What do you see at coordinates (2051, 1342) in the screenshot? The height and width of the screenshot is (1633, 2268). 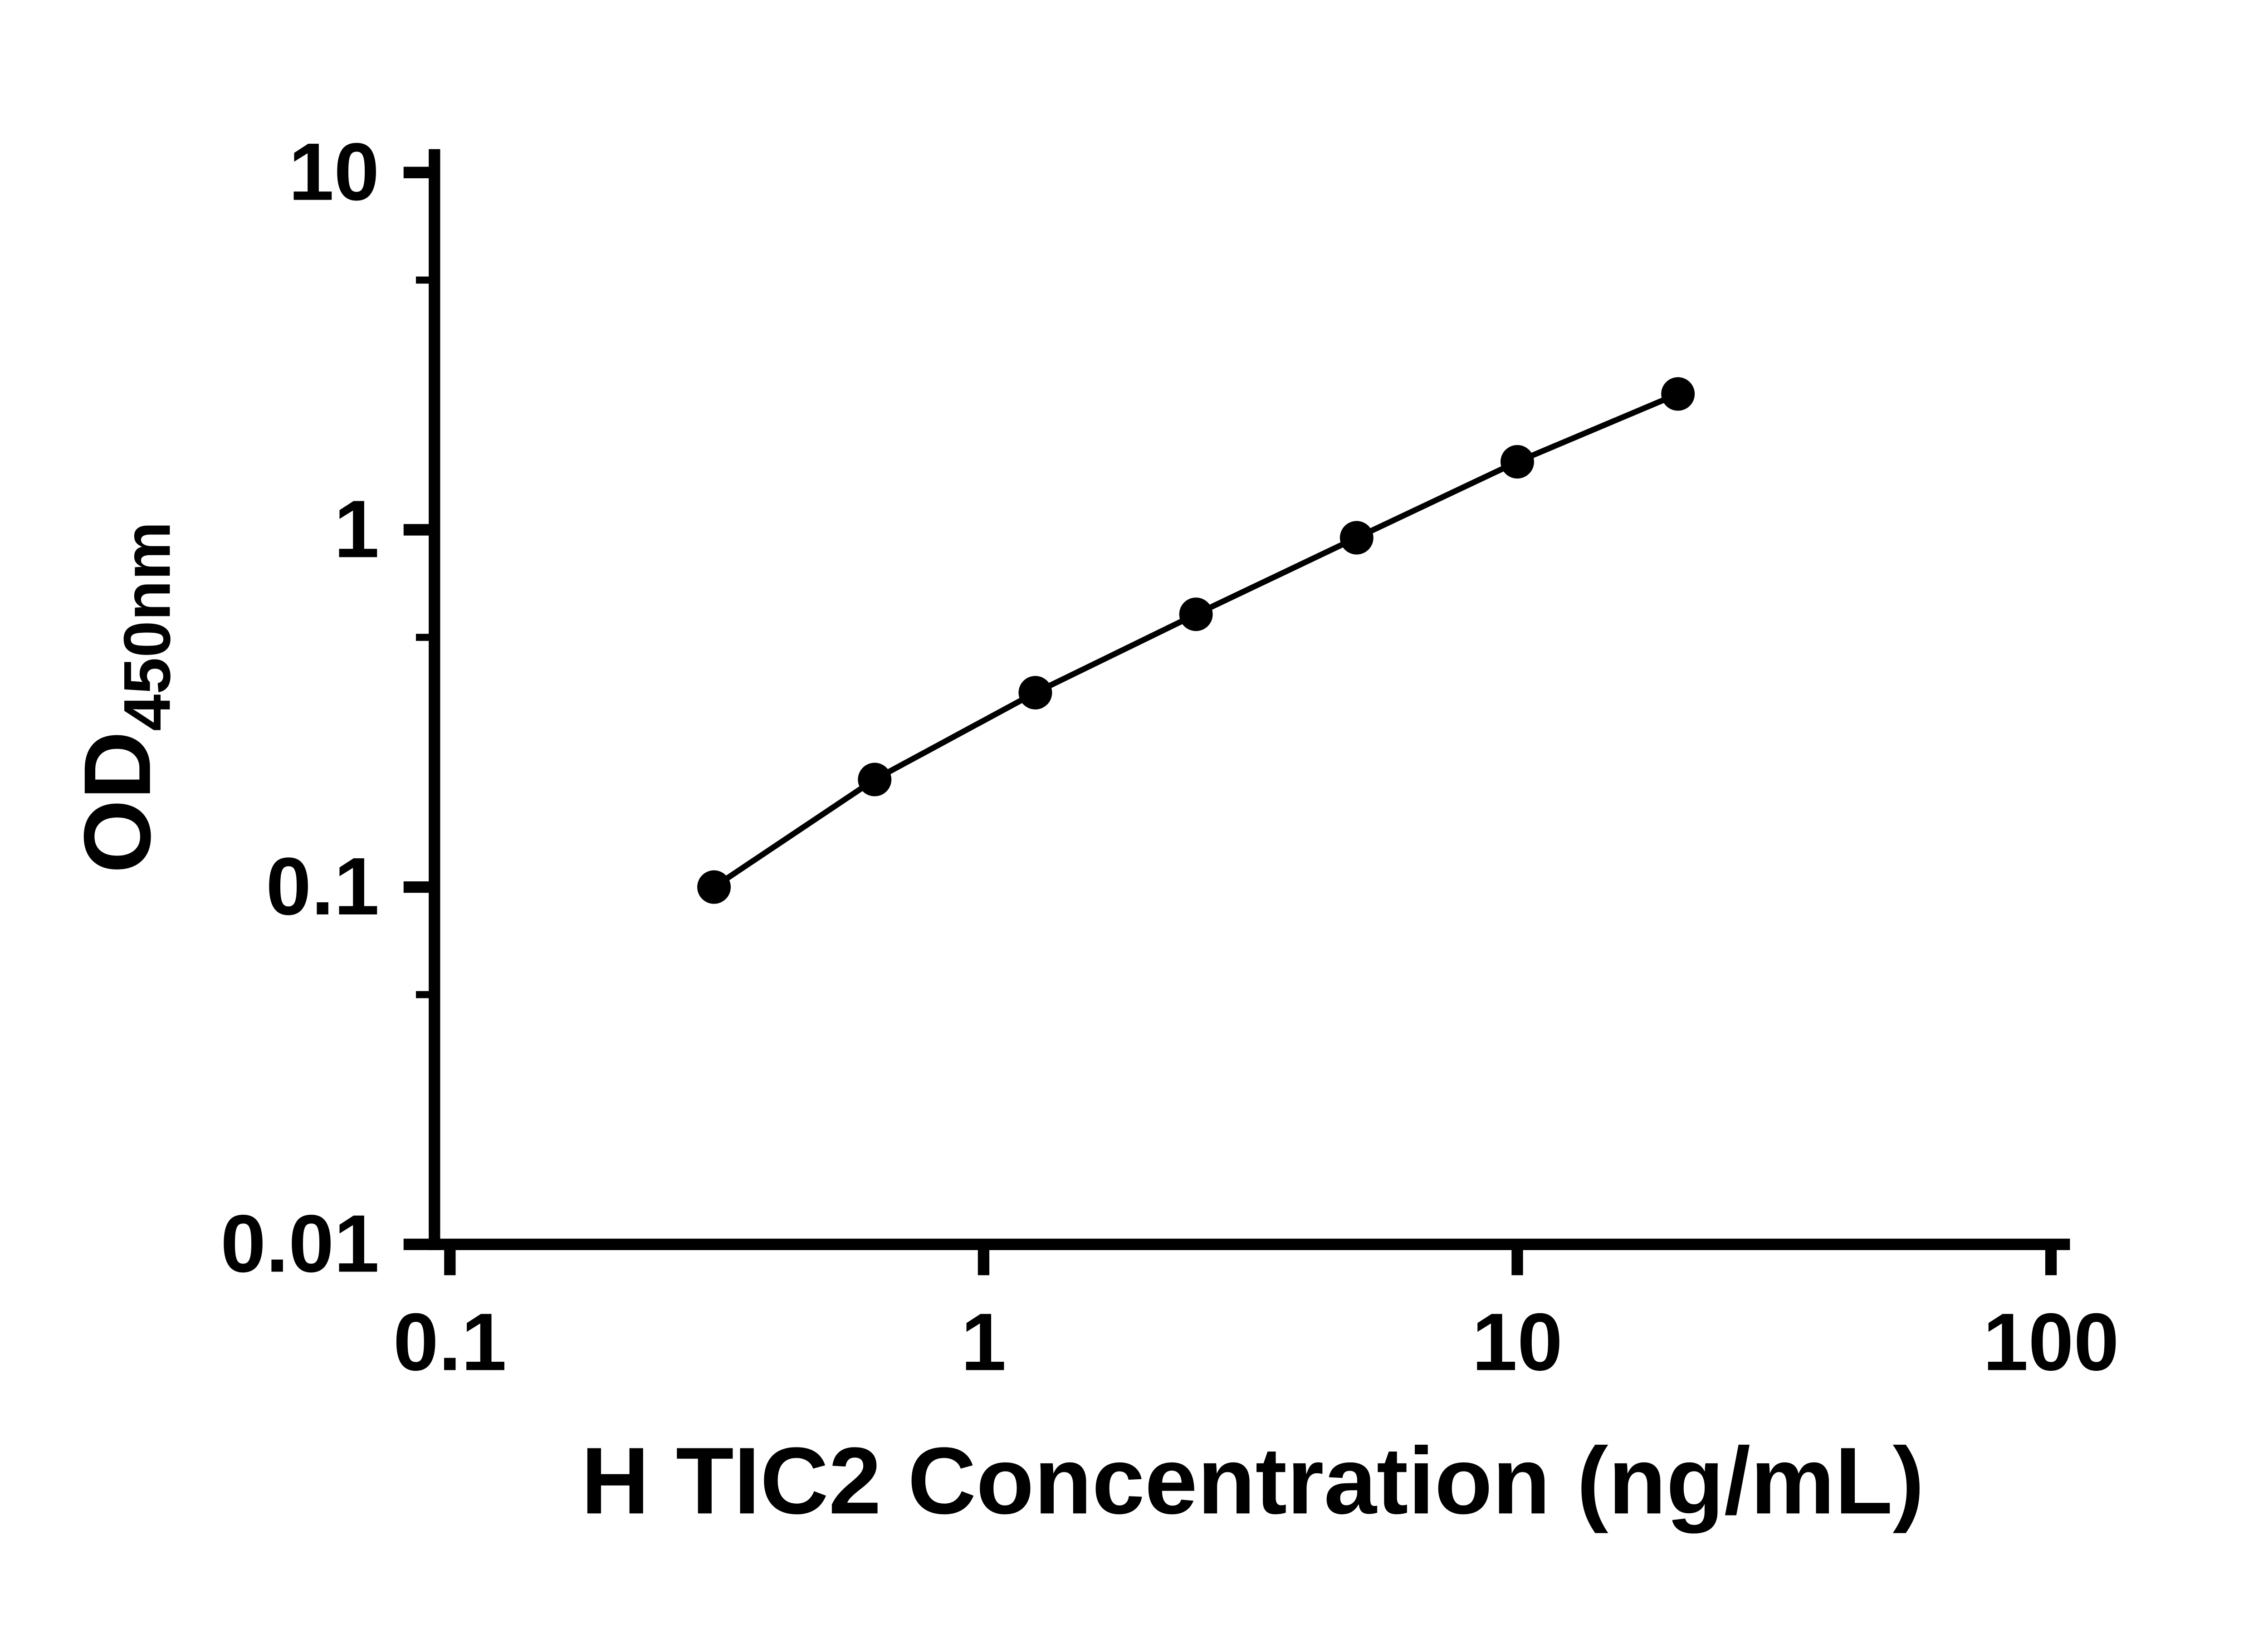 I see `x-tick-label: 100` at bounding box center [2051, 1342].